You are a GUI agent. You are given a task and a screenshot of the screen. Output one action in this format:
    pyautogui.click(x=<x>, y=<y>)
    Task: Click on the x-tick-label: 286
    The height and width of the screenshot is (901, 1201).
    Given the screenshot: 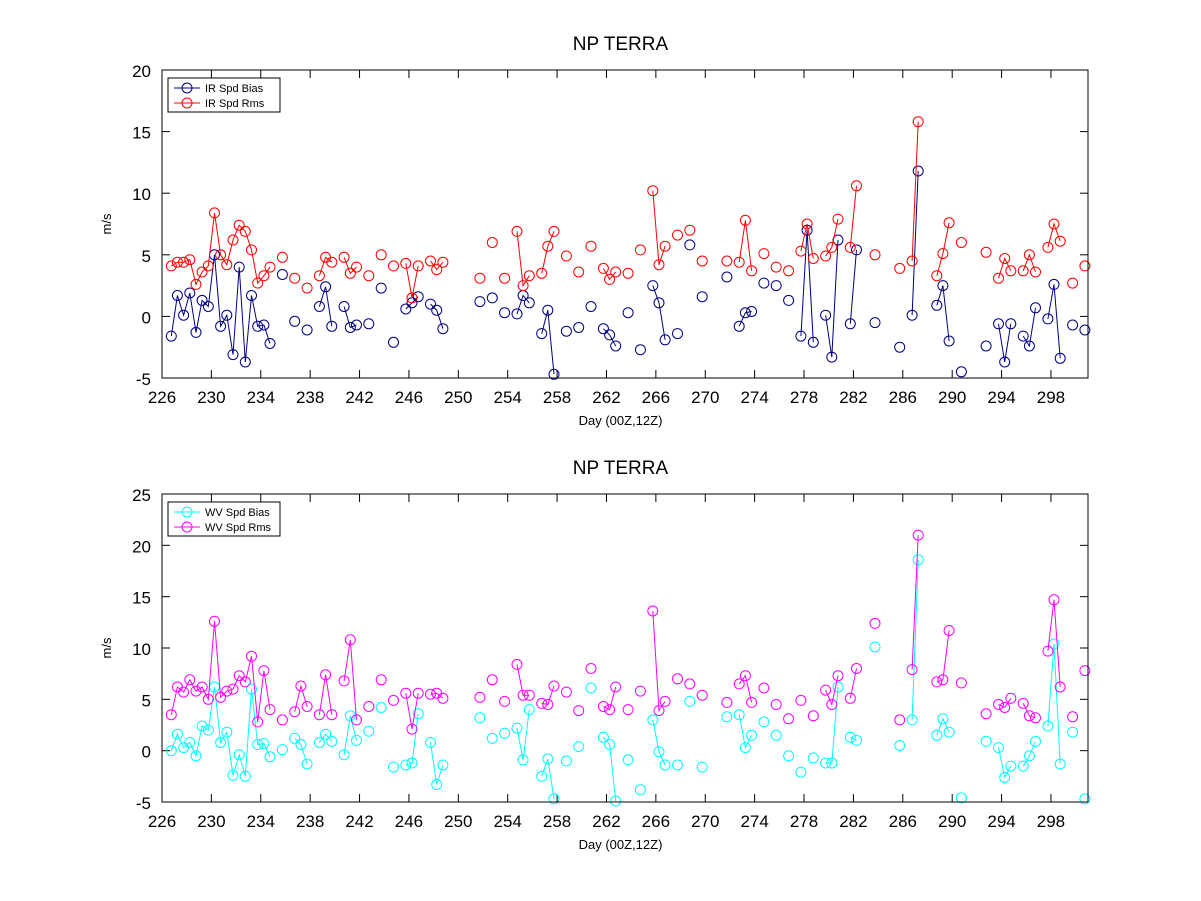 What is the action you would take?
    pyautogui.click(x=903, y=821)
    